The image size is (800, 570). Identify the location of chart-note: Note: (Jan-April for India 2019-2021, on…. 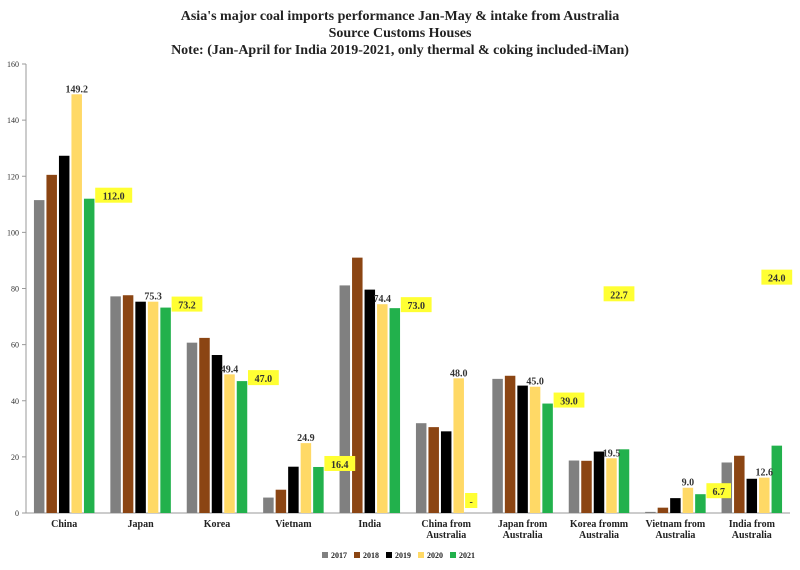
(400, 50).